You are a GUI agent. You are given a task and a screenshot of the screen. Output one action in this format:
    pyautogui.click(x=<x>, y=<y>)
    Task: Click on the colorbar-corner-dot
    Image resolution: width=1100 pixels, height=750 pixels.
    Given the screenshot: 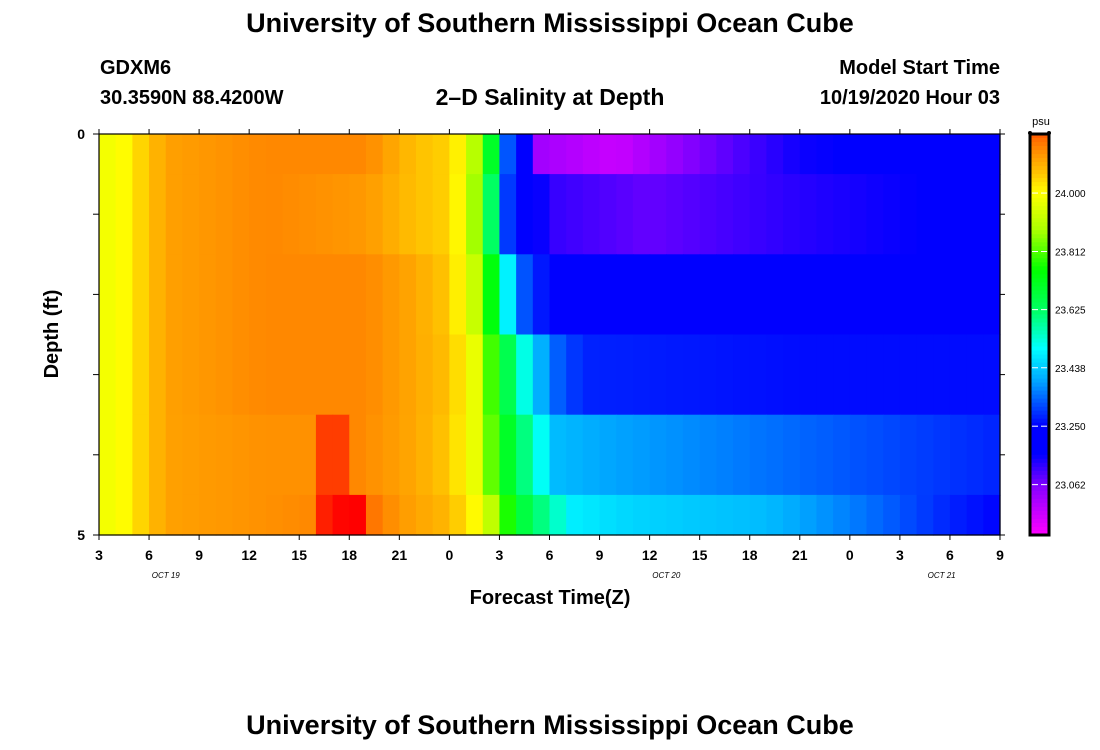 What is the action you would take?
    pyautogui.click(x=1049, y=133)
    